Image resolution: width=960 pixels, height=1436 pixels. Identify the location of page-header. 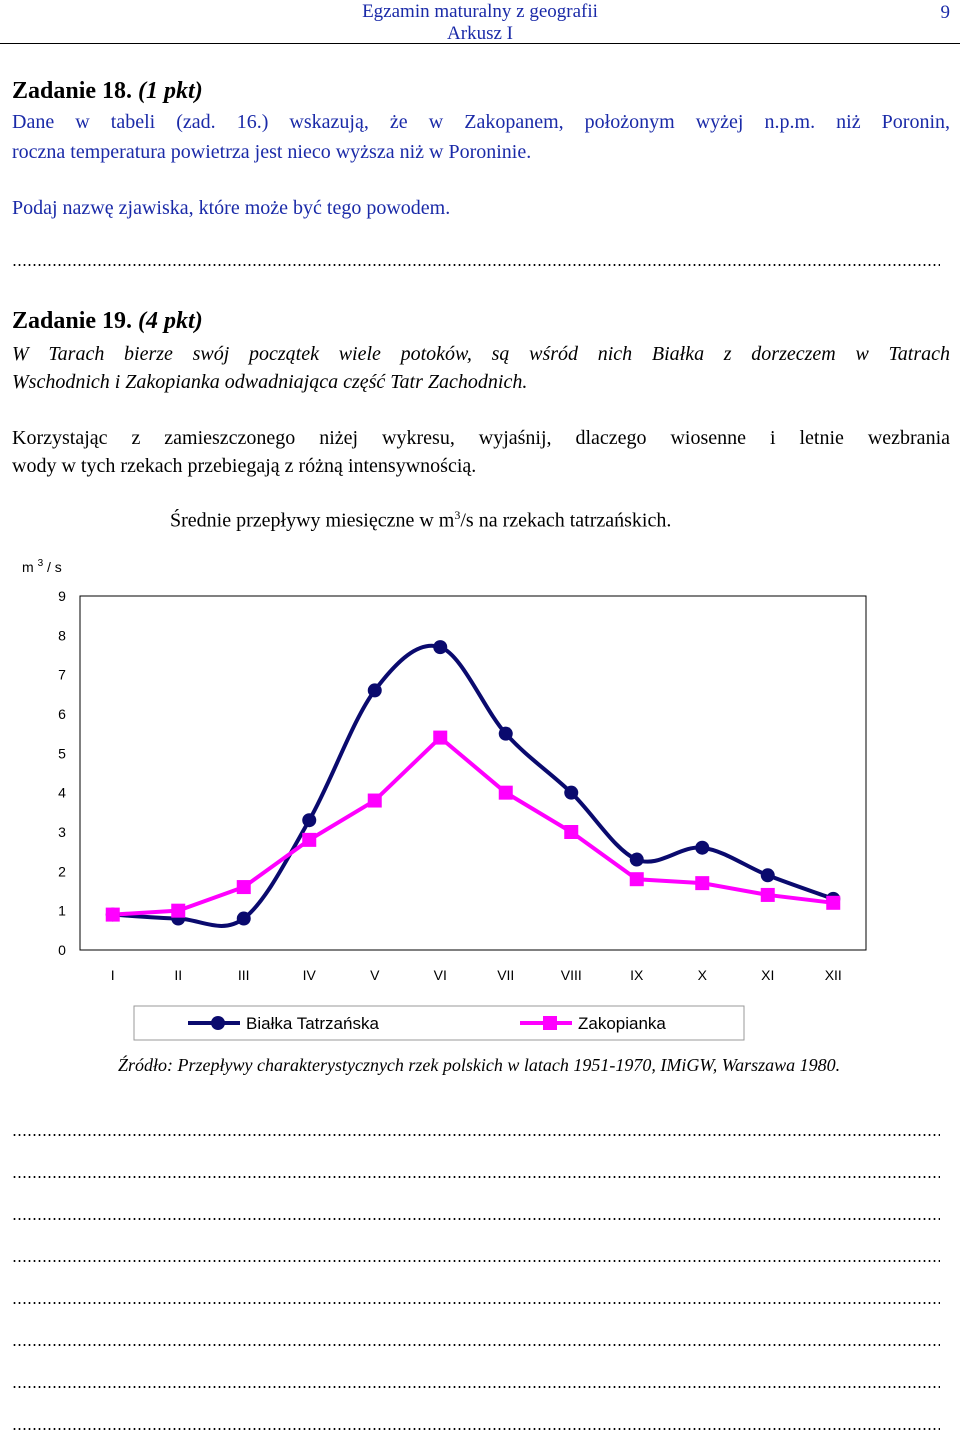
(480, 22).